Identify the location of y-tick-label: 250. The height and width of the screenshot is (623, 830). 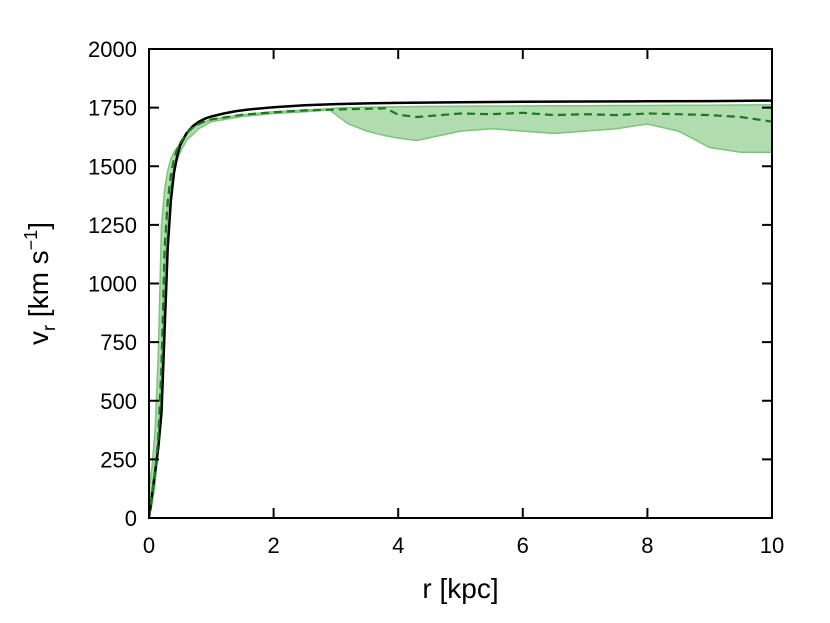
(118, 459).